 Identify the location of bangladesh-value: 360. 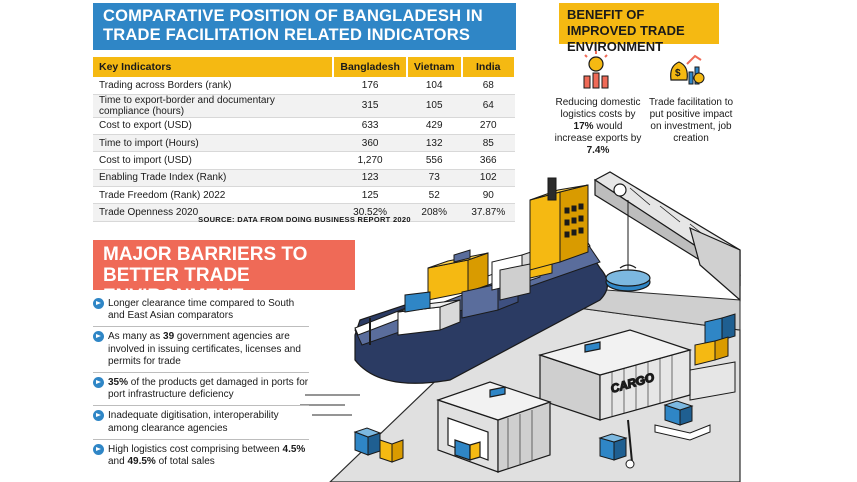
(370, 143).